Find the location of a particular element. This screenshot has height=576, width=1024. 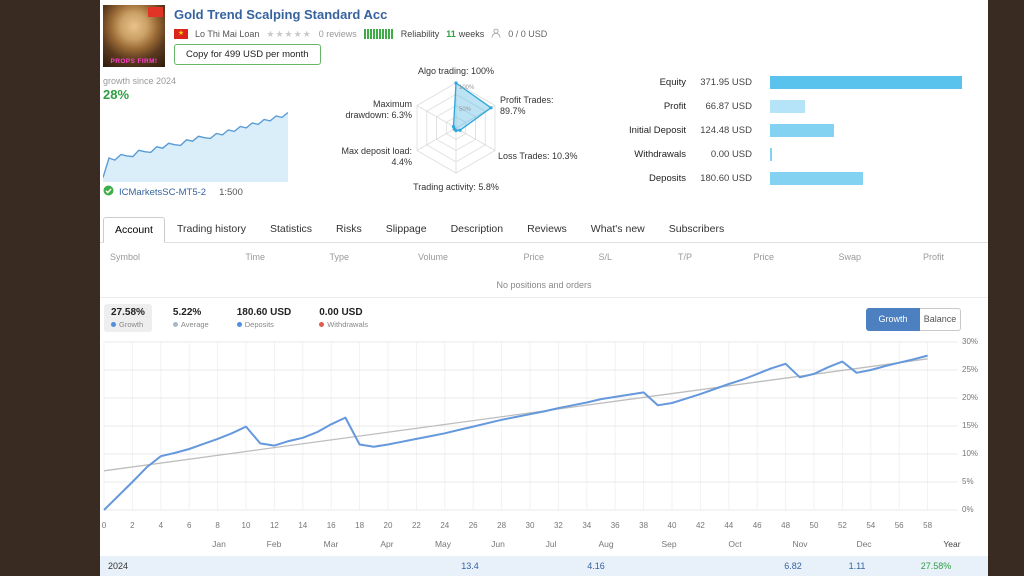

svg-text: 50% is located at coordinates (465, 110).